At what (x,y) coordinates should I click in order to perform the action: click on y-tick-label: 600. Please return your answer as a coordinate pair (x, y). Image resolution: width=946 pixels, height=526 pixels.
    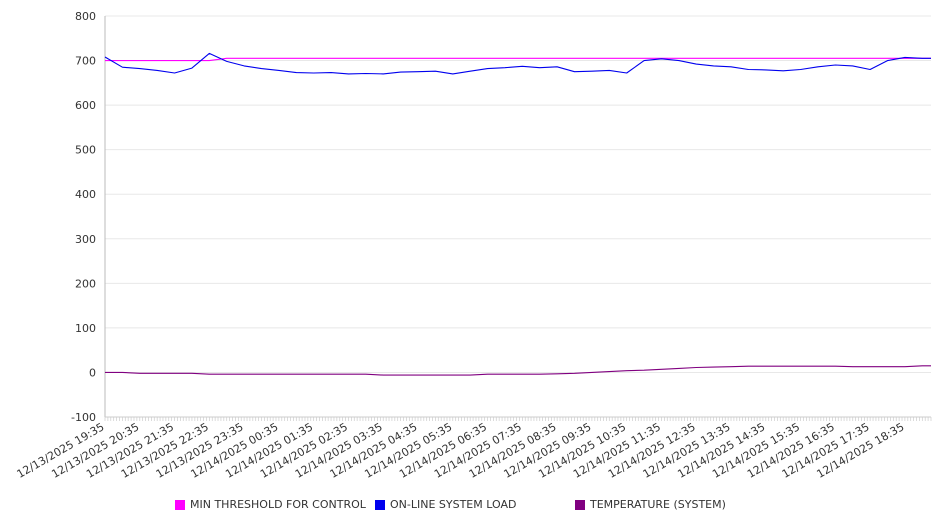
    Looking at the image, I should click on (85, 105).